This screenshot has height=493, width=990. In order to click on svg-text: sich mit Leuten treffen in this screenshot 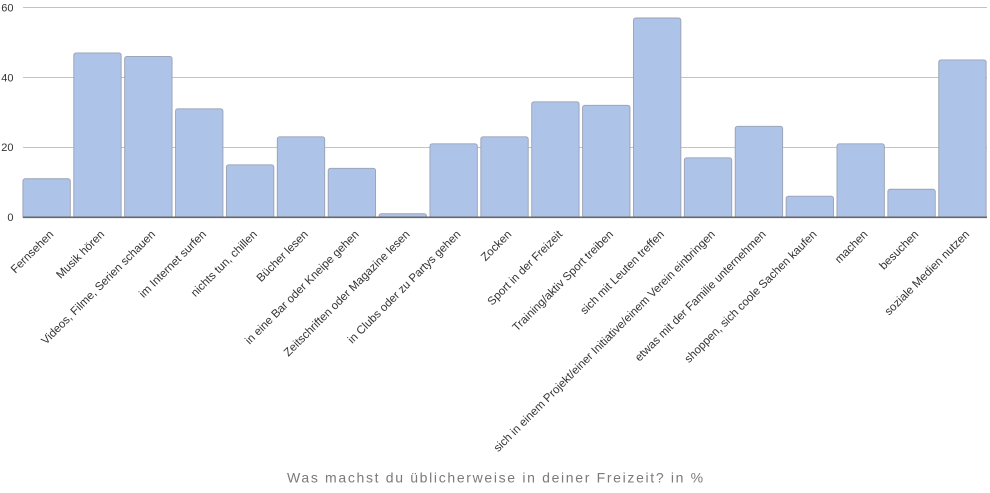, I will do `click(623, 273)`.